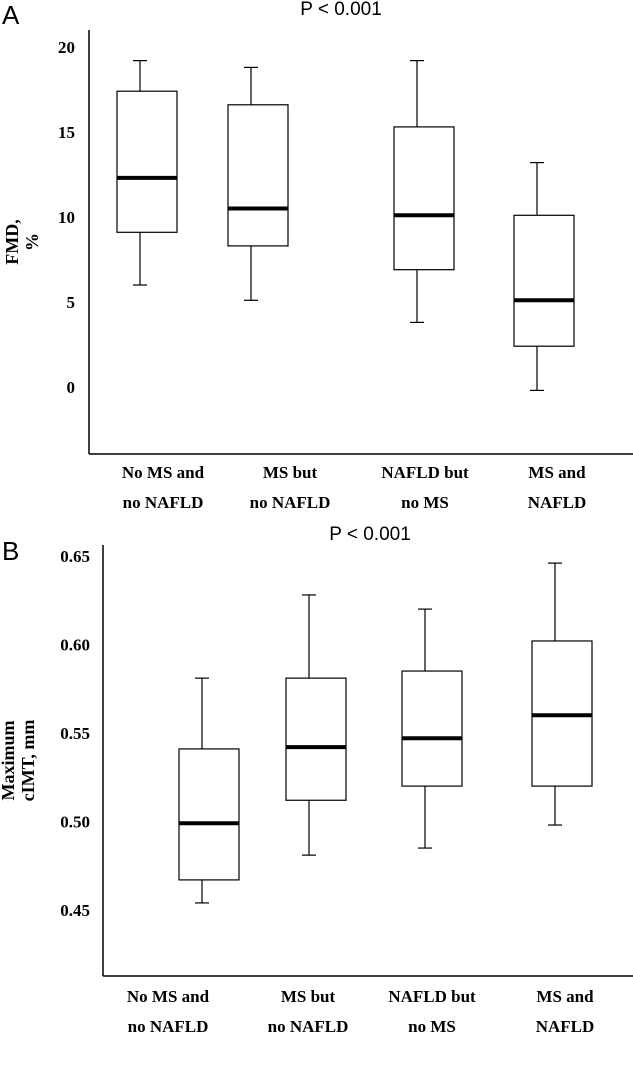  Describe the element at coordinates (75, 822) in the screenshot. I see `y-tick-label: 0.50` at that location.